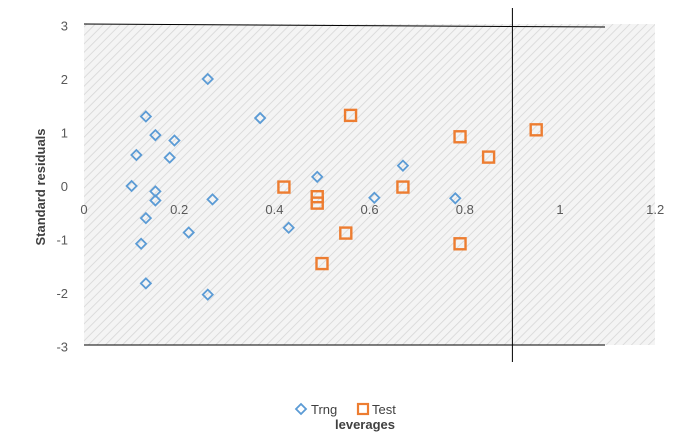 The width and height of the screenshot is (692, 443). I want to click on y-tick-label: -3, so click(62, 347).